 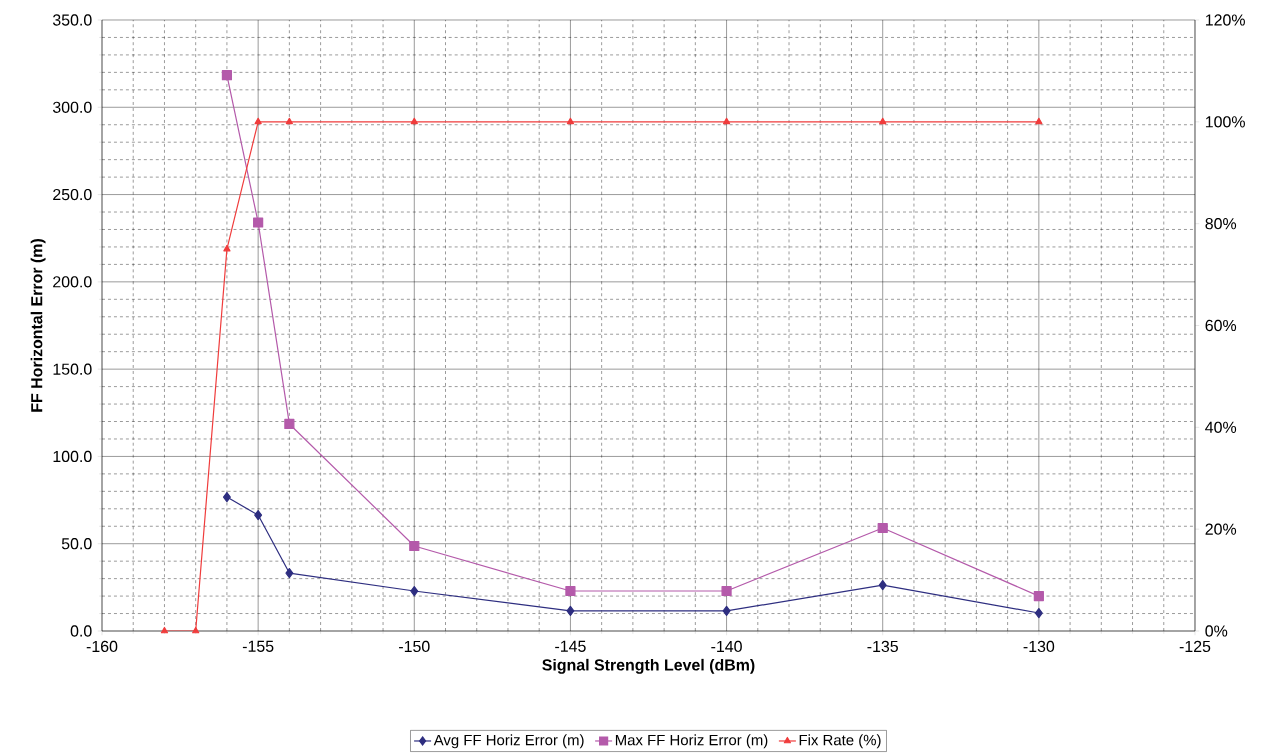 I want to click on x-tick-label: -160, so click(x=102, y=646).